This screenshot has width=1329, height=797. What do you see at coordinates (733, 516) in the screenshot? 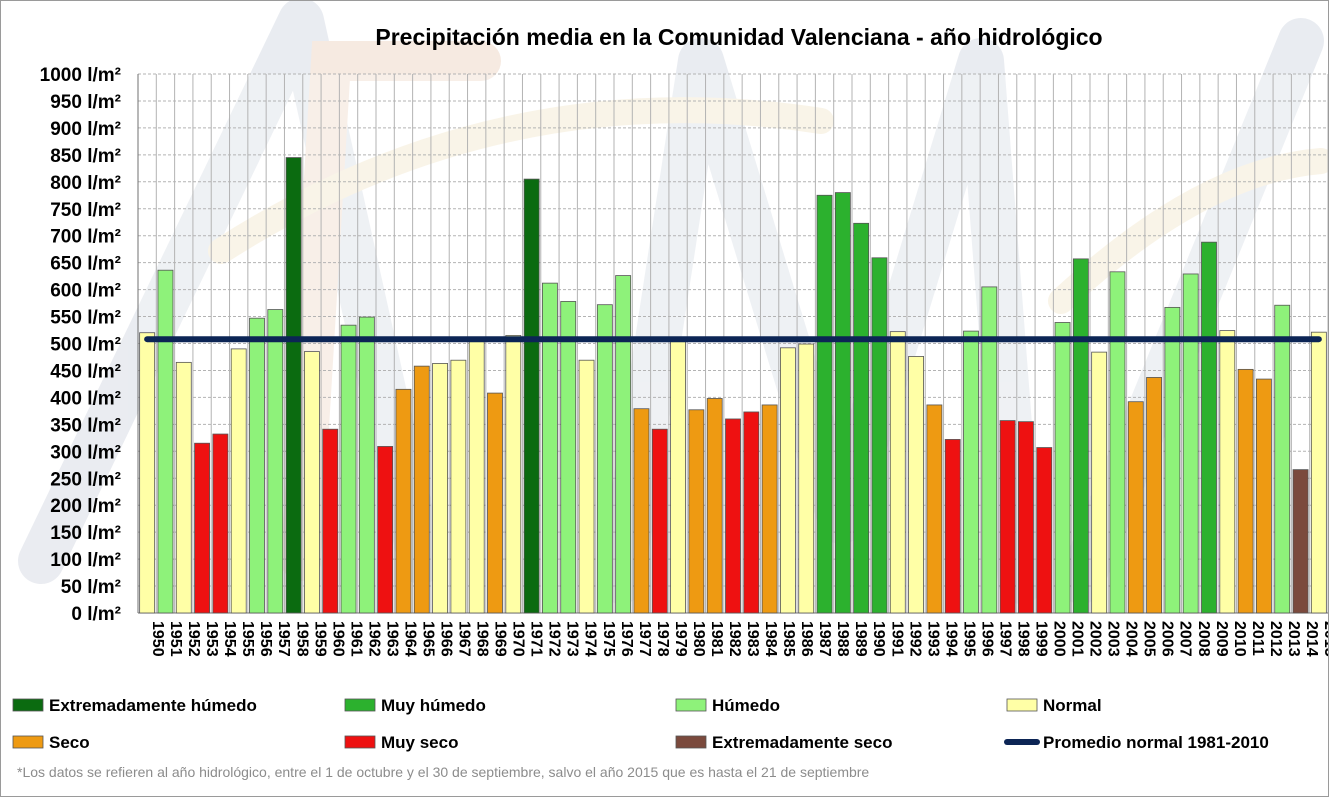
I see `bar-1983` at bounding box center [733, 516].